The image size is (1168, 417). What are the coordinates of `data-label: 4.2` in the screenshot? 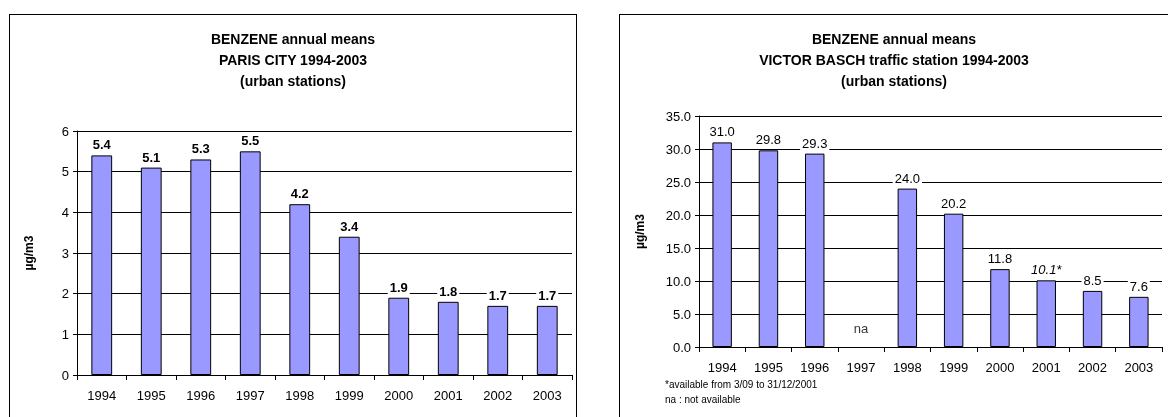 It's located at (299, 194).